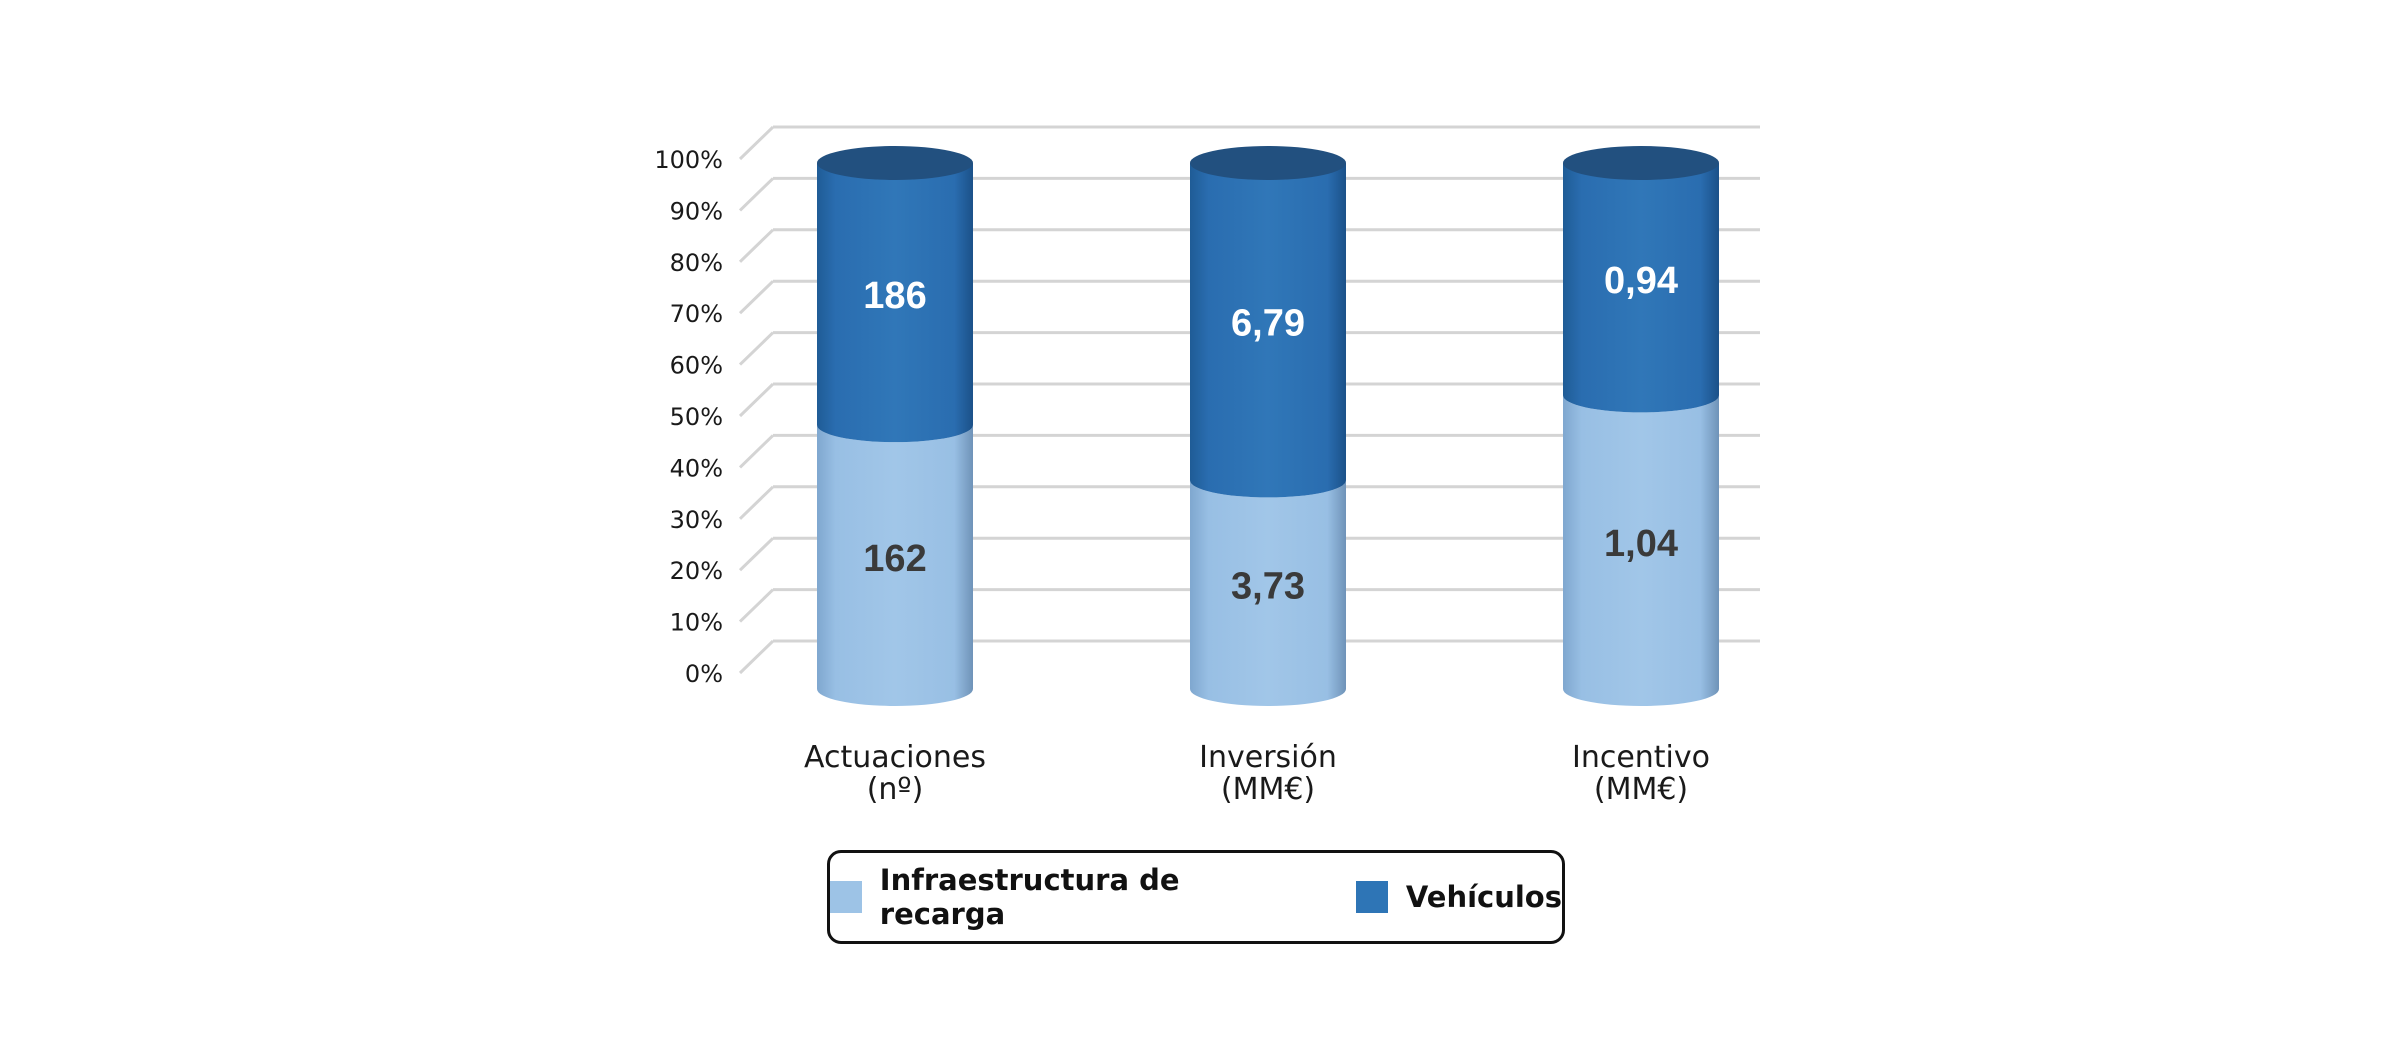 Image resolution: width=2396 pixels, height=1051 pixels. I want to click on y-tick-label: 90%, so click(696, 211).